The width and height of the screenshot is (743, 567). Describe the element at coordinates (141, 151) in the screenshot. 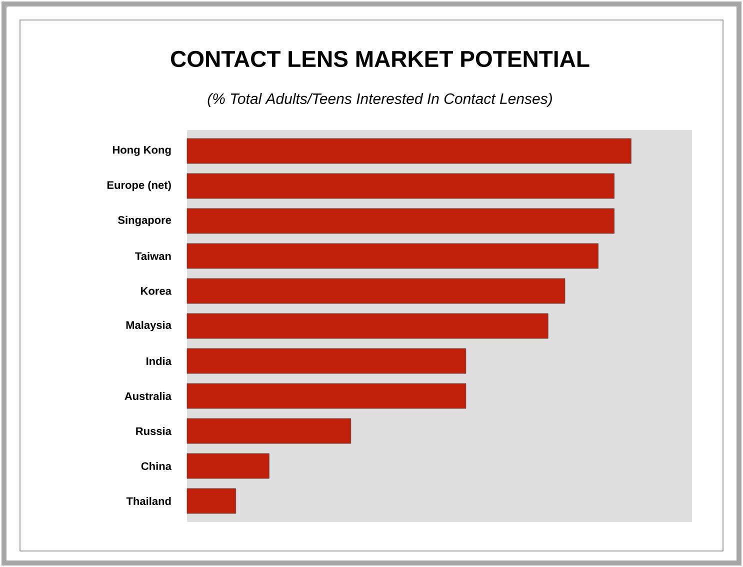

I see `y-tick-label: Hong Kong` at that location.